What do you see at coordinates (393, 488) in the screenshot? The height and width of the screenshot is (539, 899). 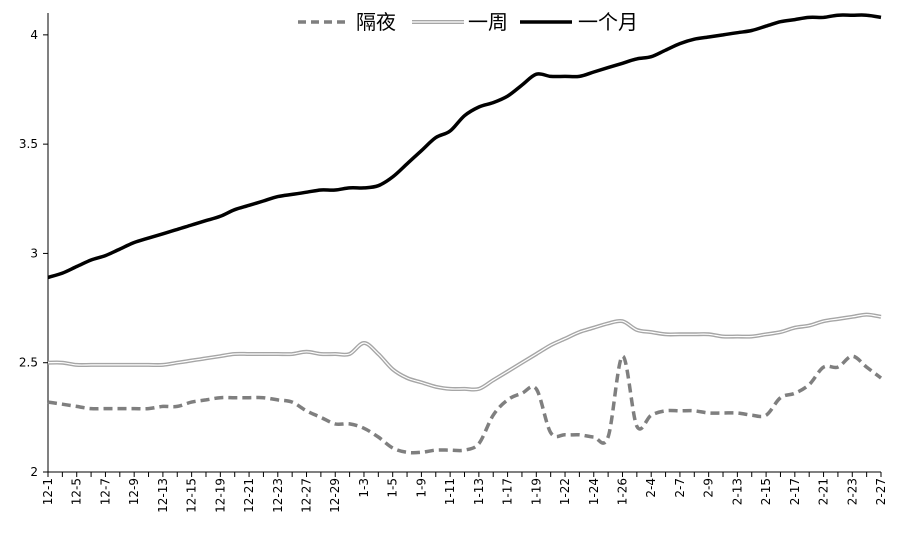 I see `x-tick-label: 1-5` at bounding box center [393, 488].